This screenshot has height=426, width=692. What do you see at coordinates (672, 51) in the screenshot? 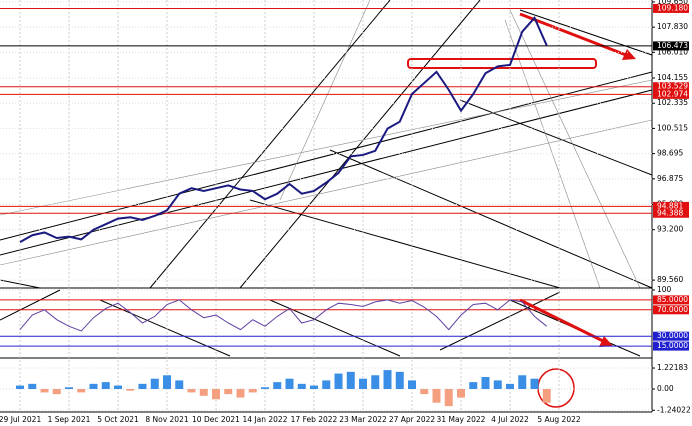
I see `y-tick-label: 106.010` at bounding box center [672, 51].